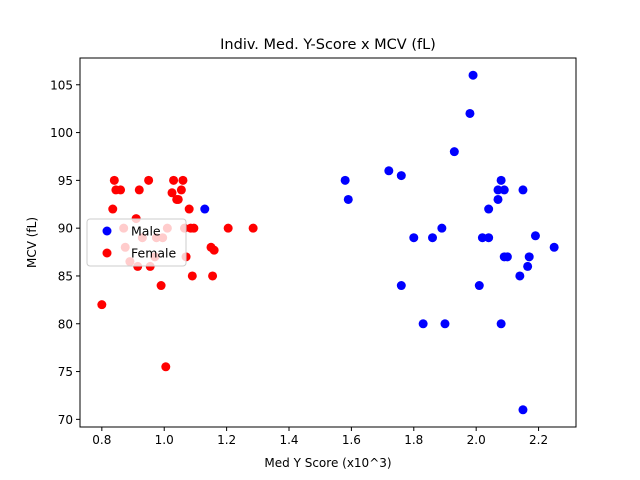 Image resolution: width=640 pixels, height=480 pixels. What do you see at coordinates (65, 229) in the screenshot?
I see `y-tick-label: 90` at bounding box center [65, 229].